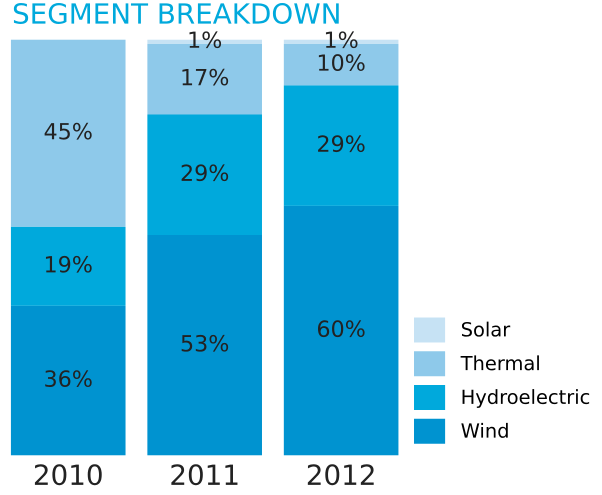 Image resolution: width=602 pixels, height=495 pixels. I want to click on legend-label: Hydroelectric, so click(526, 398).